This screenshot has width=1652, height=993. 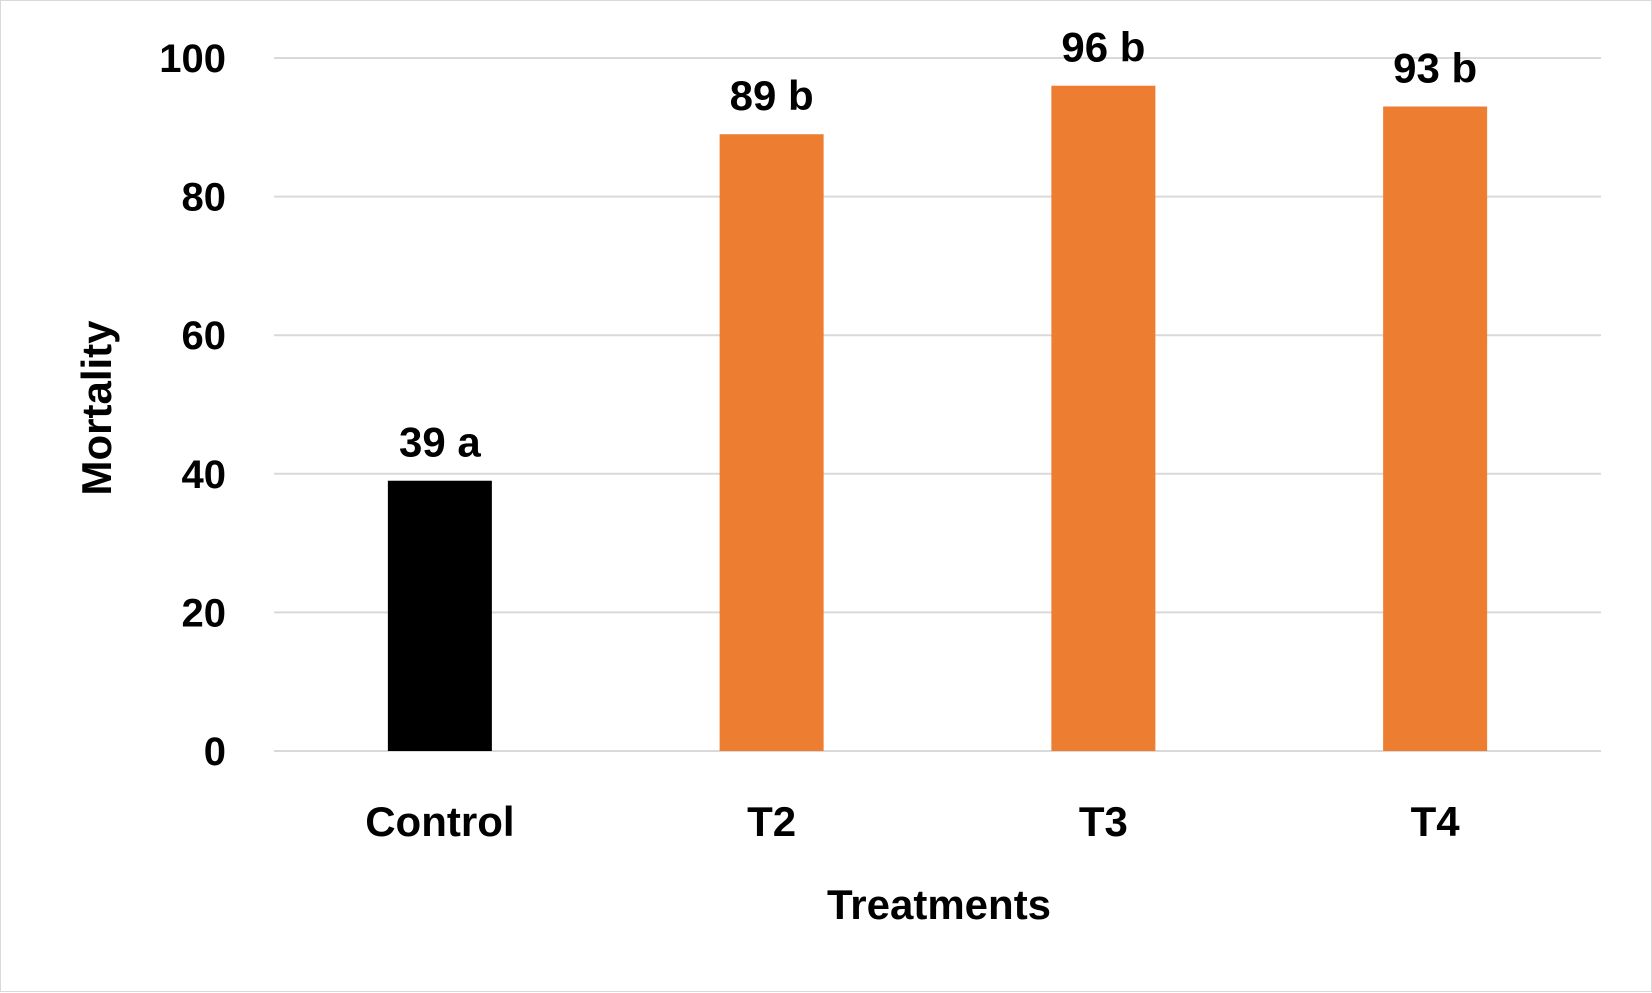 I want to click on x-category-label: T4, so click(x=1436, y=821).